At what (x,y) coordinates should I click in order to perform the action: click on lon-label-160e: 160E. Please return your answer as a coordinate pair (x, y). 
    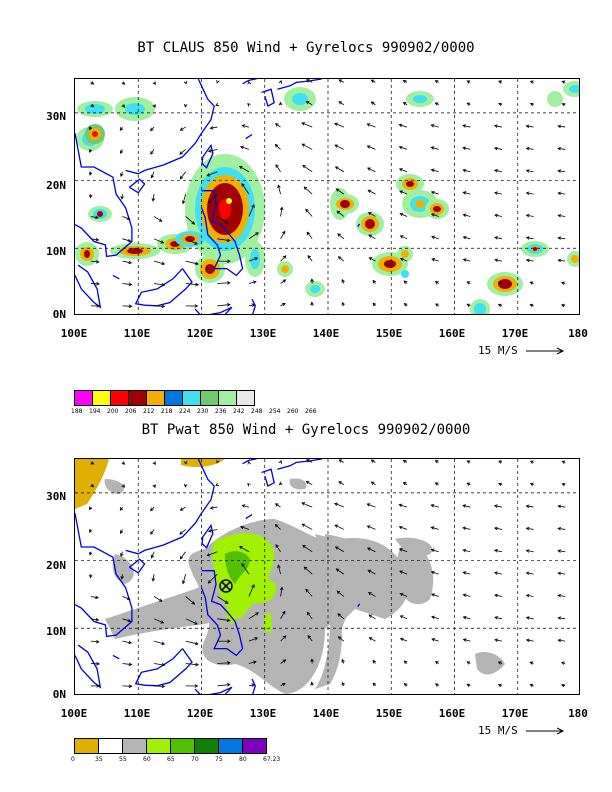
    Looking at the image, I should click on (452, 713).